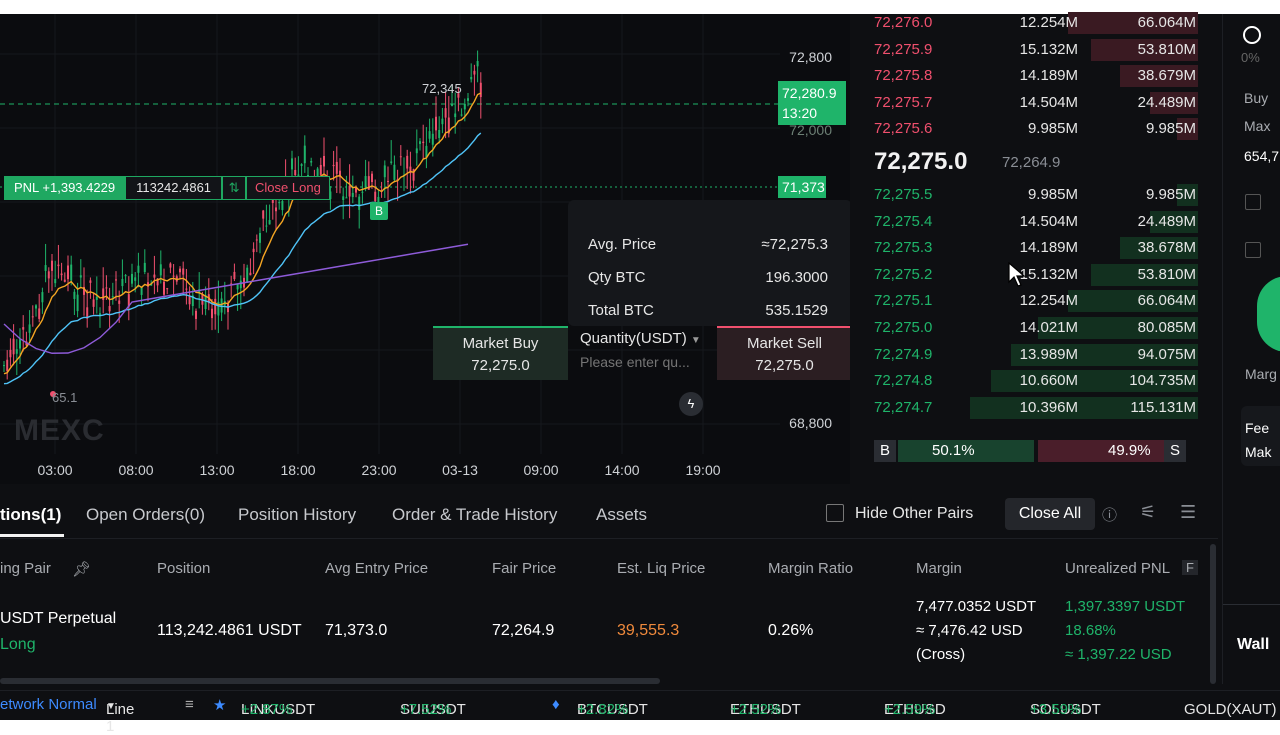  Describe the element at coordinates (915, 709) in the screenshot. I see `ticker-symbol: ETHUSD` at that location.